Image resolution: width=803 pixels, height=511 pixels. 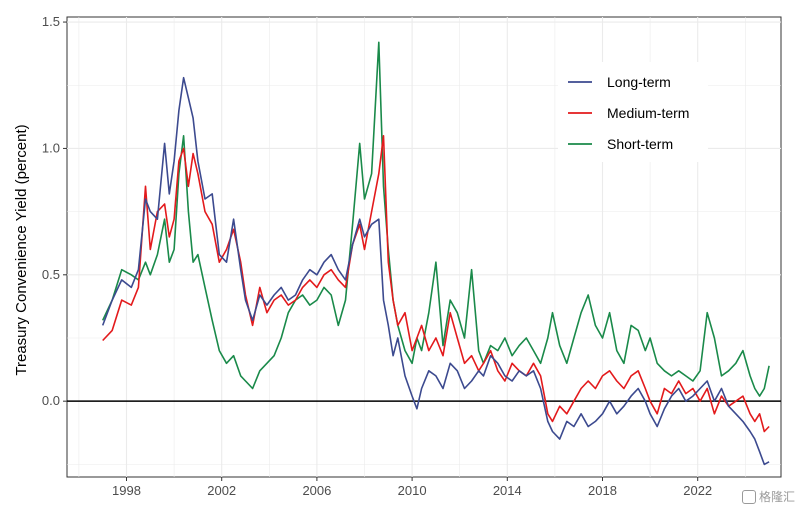 I want to click on x-tick-label: 2006, so click(x=316, y=490).